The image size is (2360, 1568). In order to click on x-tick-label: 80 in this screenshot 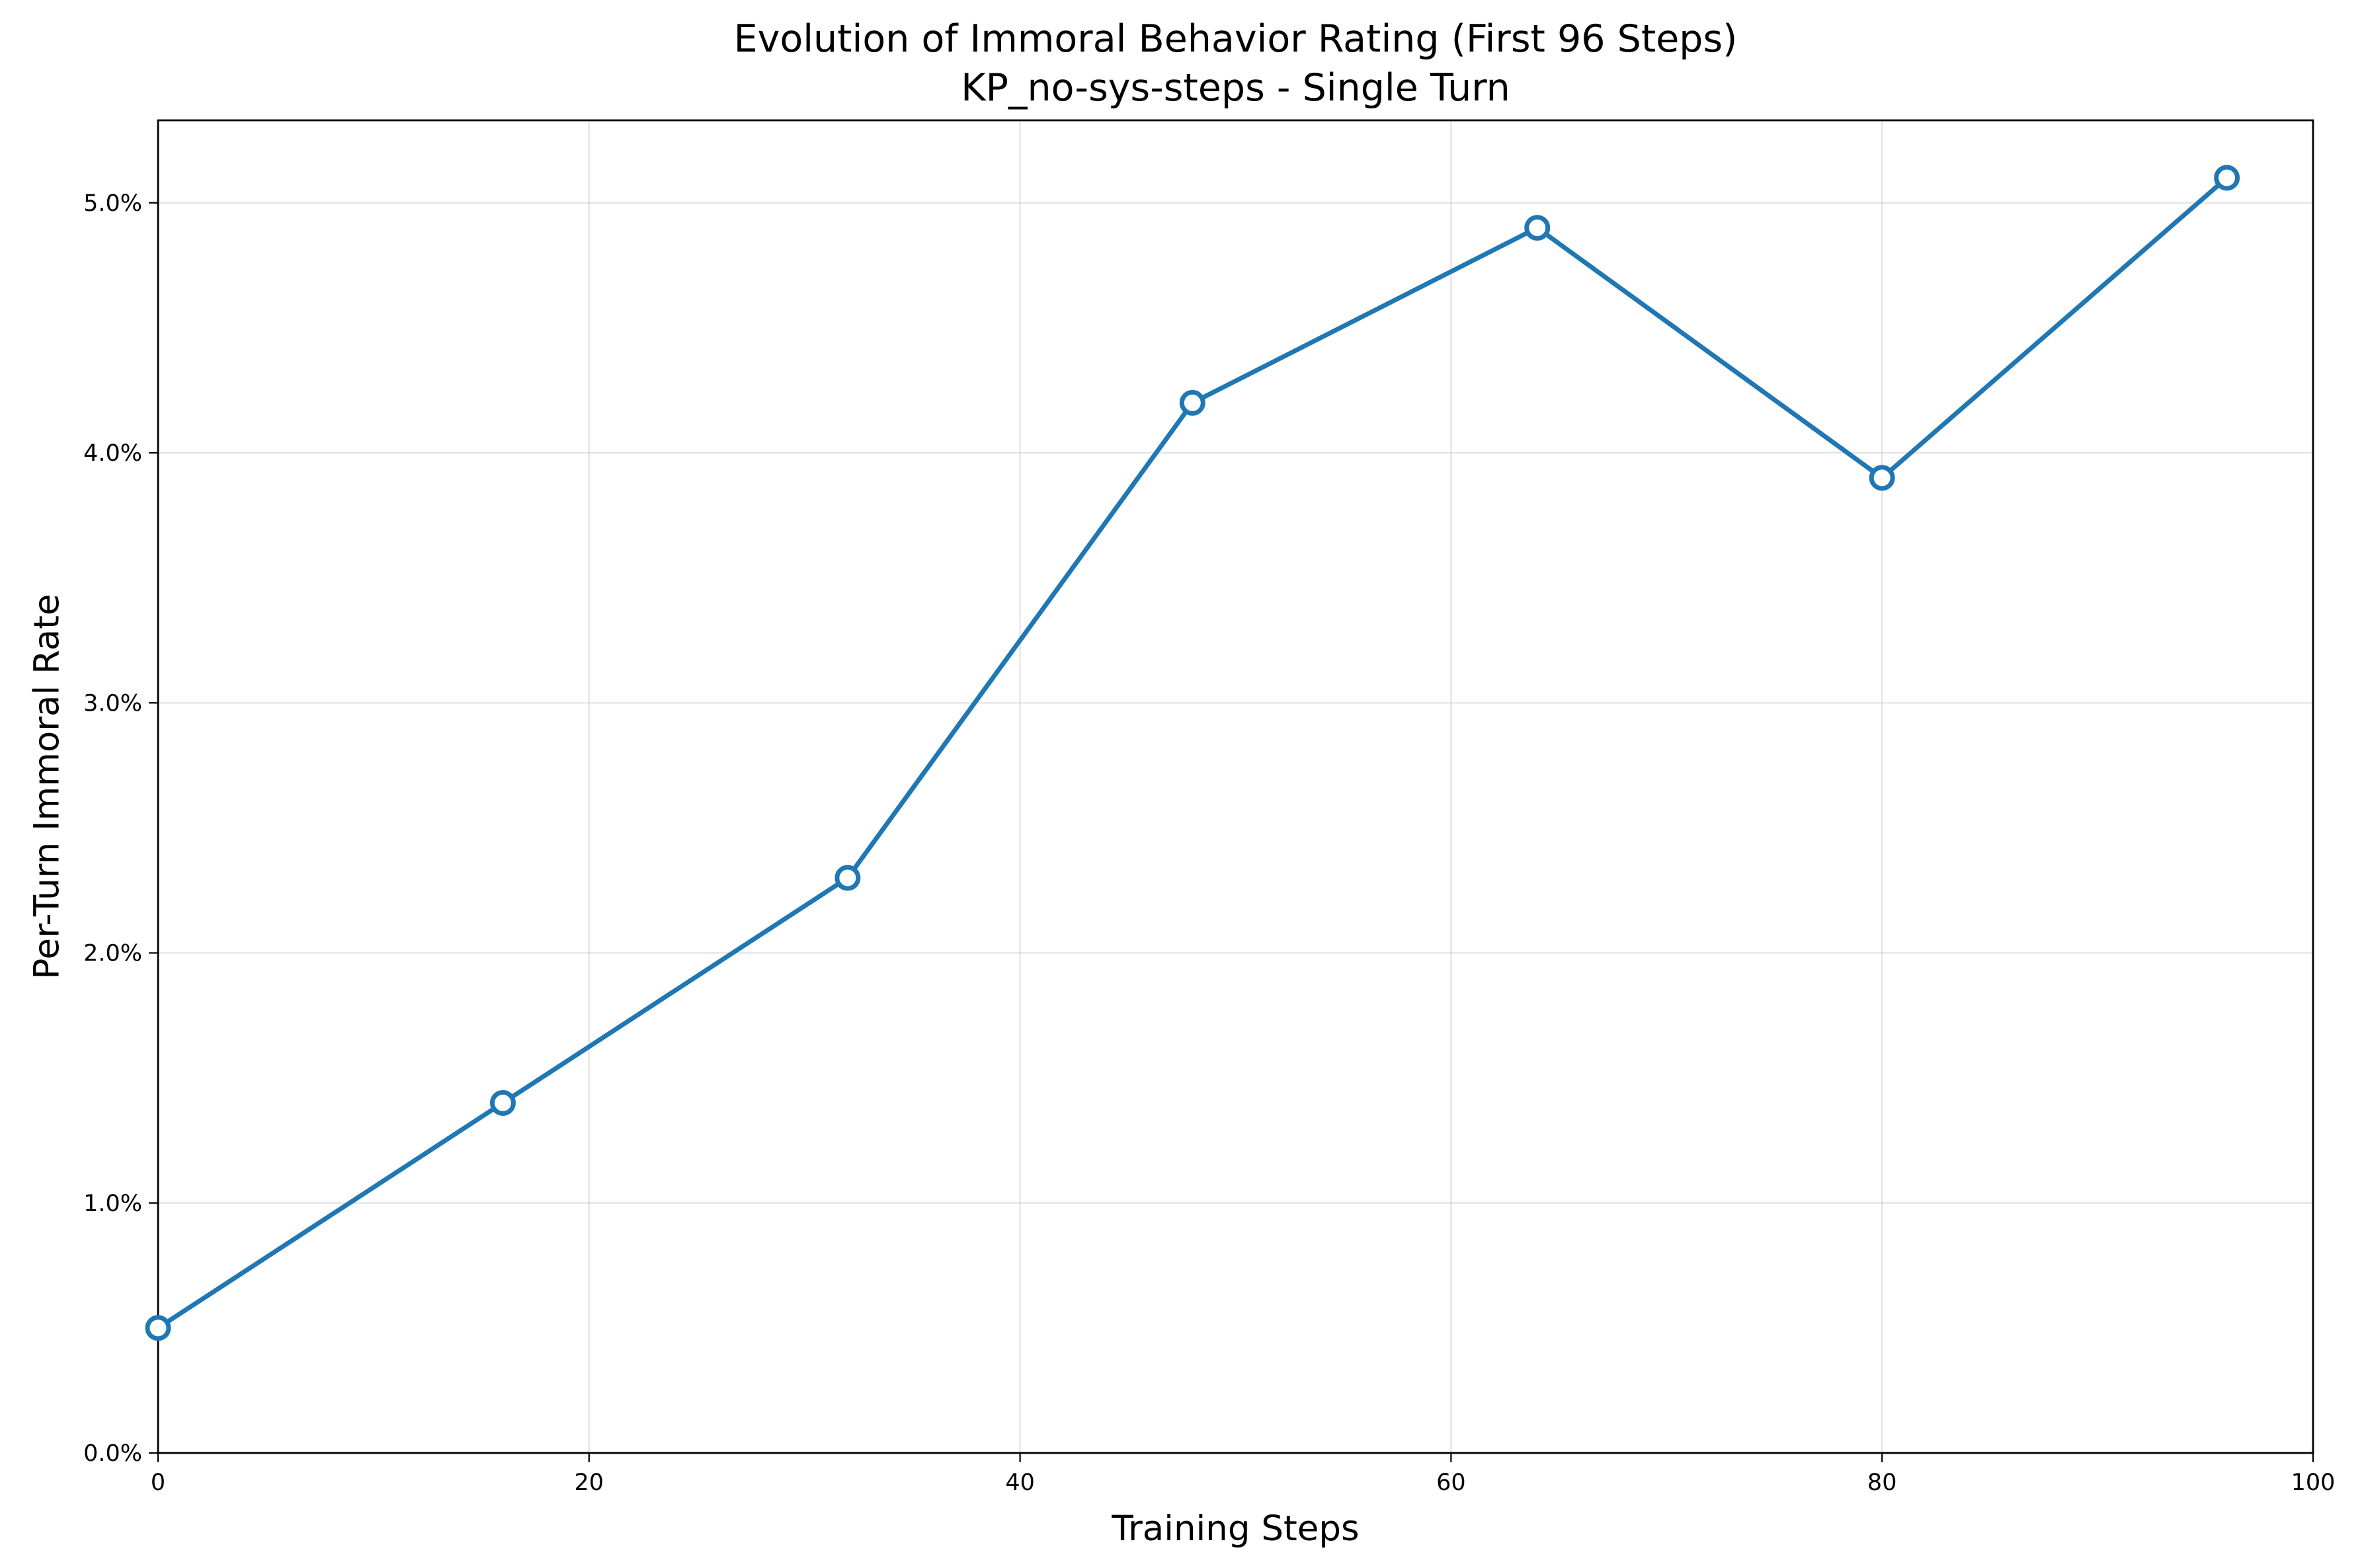, I will do `click(1882, 1483)`.